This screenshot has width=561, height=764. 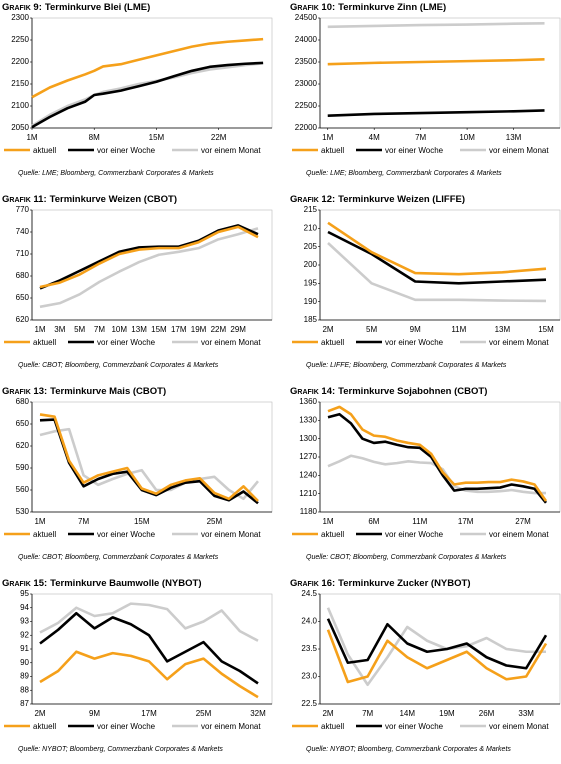 What do you see at coordinates (22, 7) in the screenshot?
I see `chart-label: Grafik 9:` at bounding box center [22, 7].